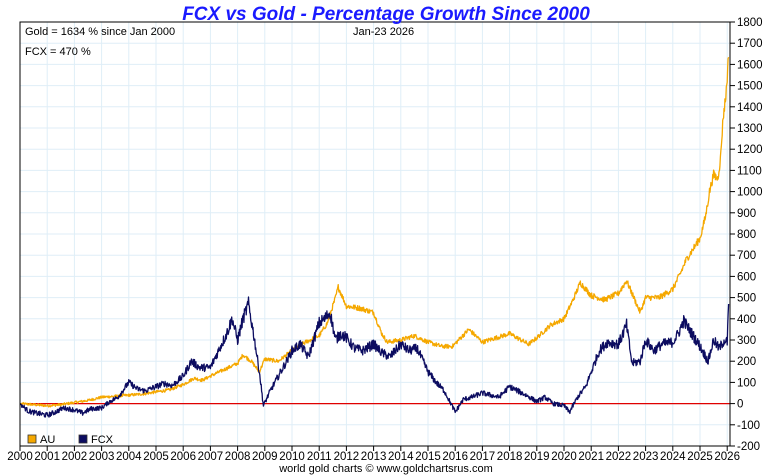 This screenshot has width=772, height=475. I want to click on legend-label-fcx: FCX, so click(102, 440).